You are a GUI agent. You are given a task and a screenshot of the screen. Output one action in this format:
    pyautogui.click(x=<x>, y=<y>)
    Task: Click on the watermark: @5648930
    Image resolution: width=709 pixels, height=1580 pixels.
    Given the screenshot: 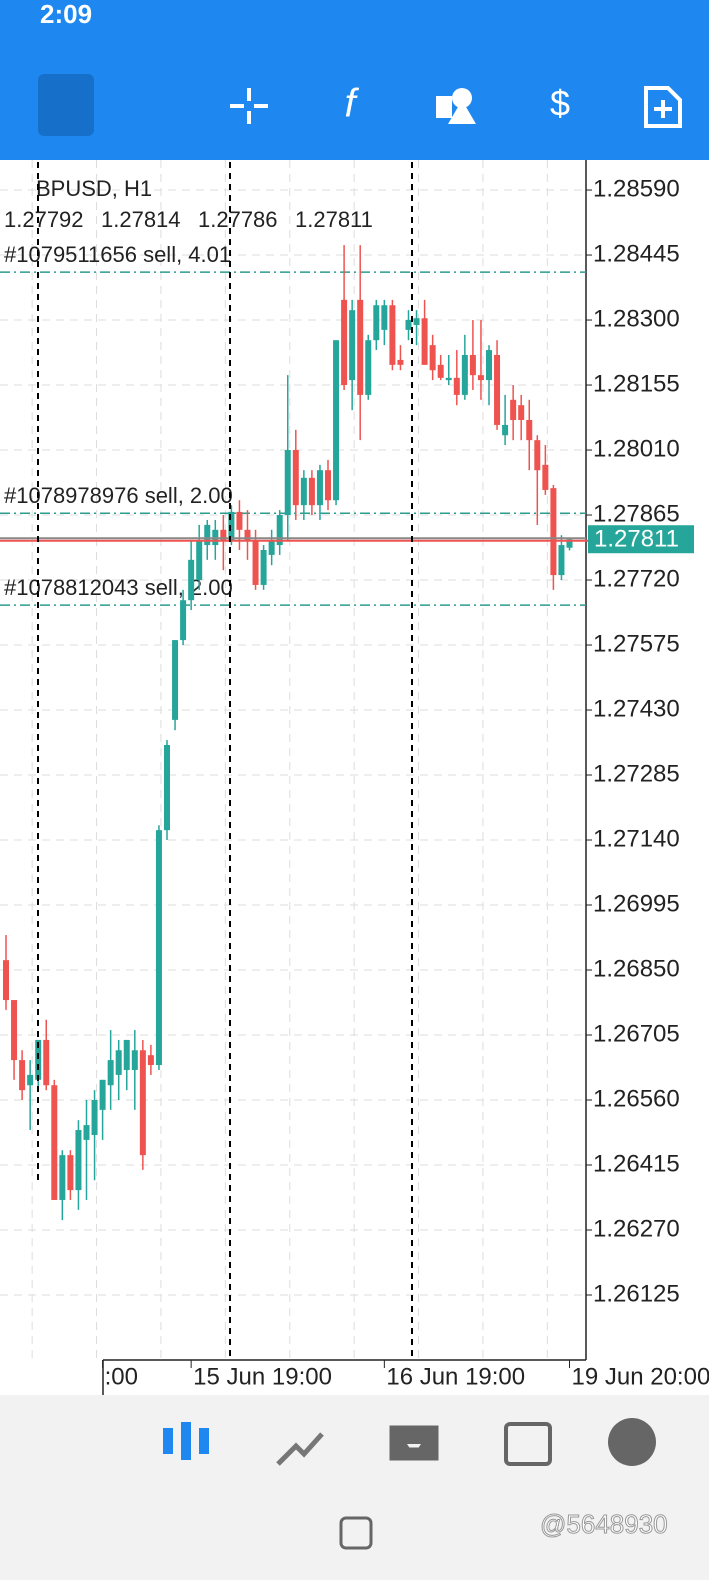 What is the action you would take?
    pyautogui.click(x=604, y=1524)
    